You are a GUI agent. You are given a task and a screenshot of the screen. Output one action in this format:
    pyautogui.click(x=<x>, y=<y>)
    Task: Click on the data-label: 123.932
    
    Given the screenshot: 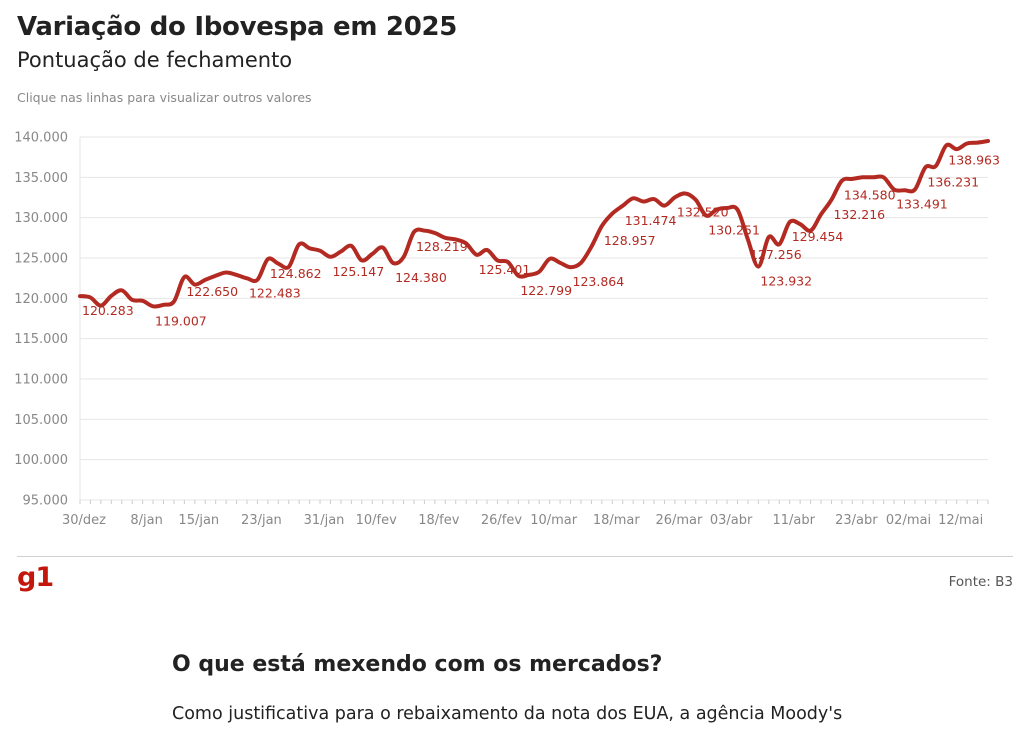 What is the action you would take?
    pyautogui.click(x=786, y=281)
    